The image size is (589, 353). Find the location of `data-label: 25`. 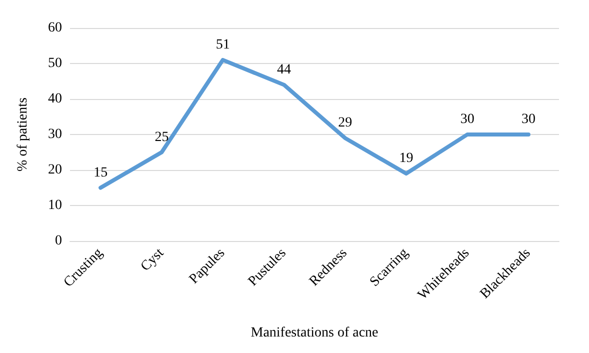

data-label: 25 is located at coordinates (161, 137).